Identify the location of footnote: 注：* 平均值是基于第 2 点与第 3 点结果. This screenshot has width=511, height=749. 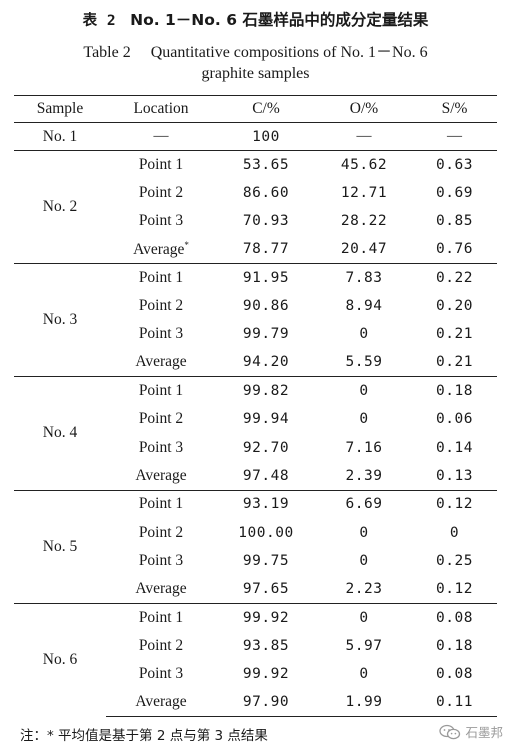
(144, 736).